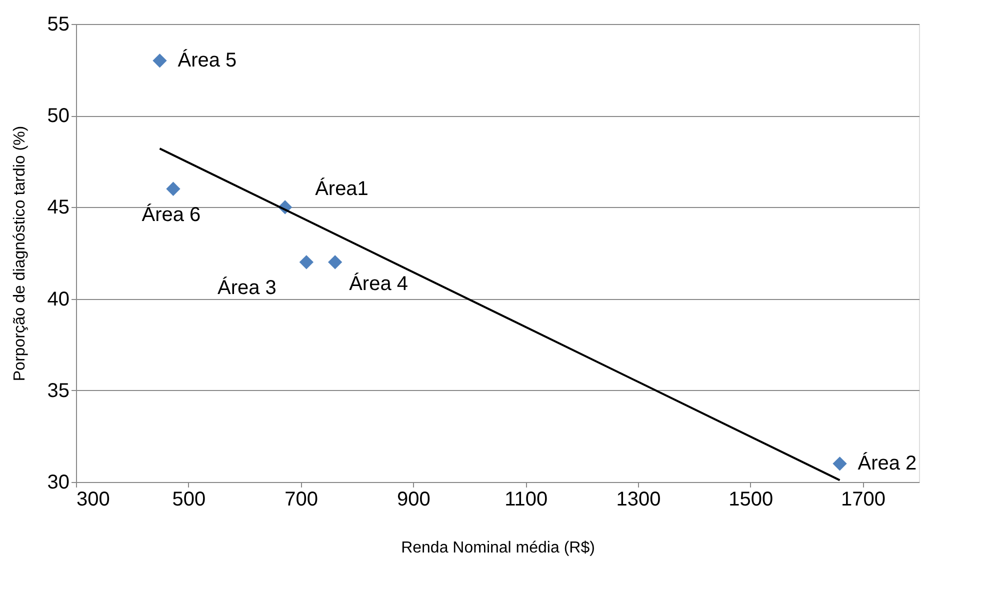  What do you see at coordinates (246, 288) in the screenshot?
I see `annotation: Área 3` at bounding box center [246, 288].